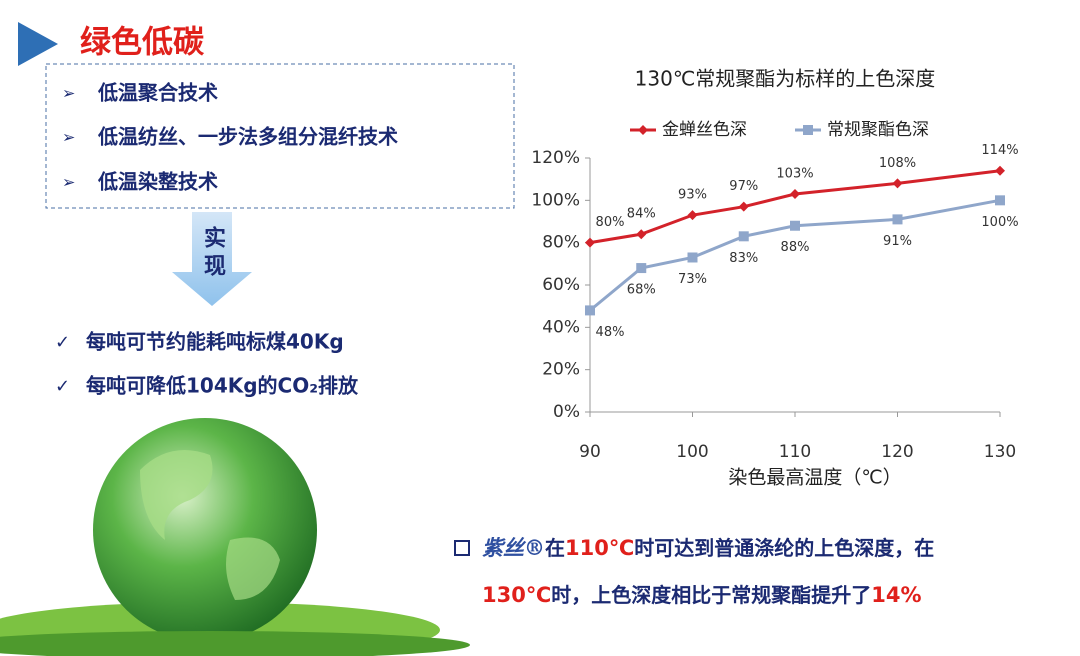 This screenshot has height=656, width=1080. What do you see at coordinates (999, 150) in the screenshot?
I see `data-label: 114%` at bounding box center [999, 150].